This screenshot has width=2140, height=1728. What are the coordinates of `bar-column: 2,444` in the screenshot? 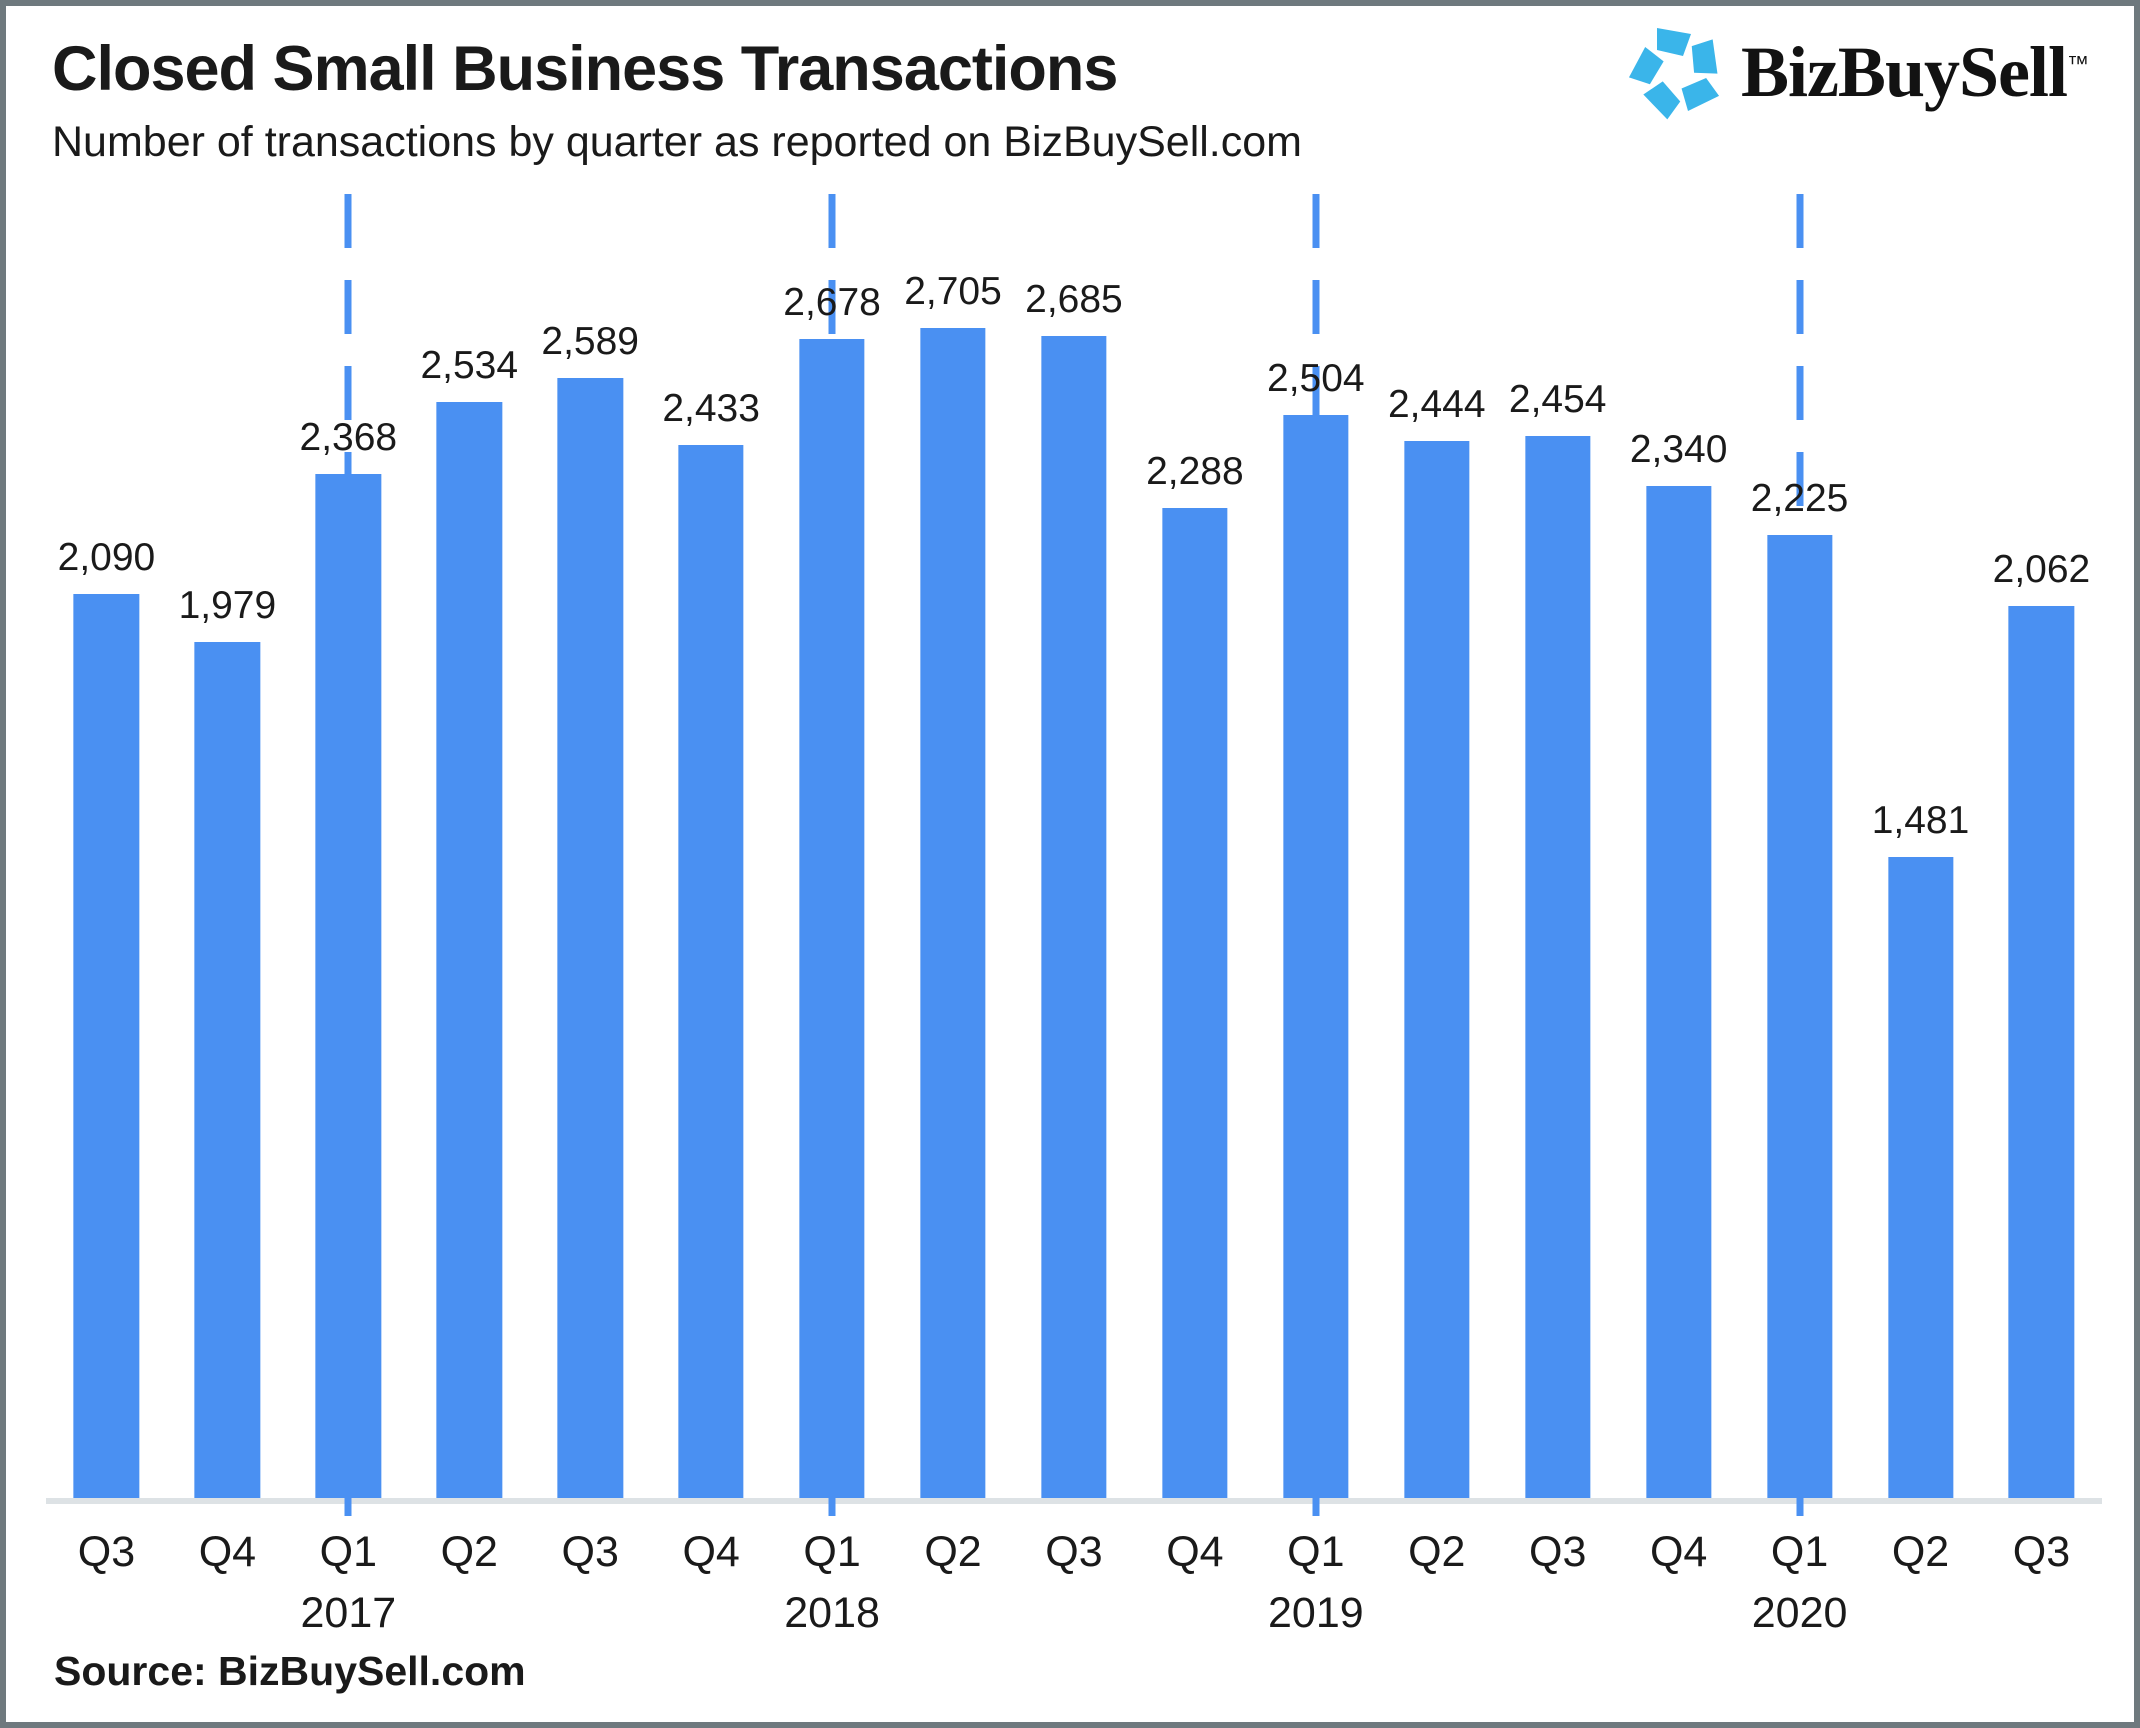 It's located at (1436, 846).